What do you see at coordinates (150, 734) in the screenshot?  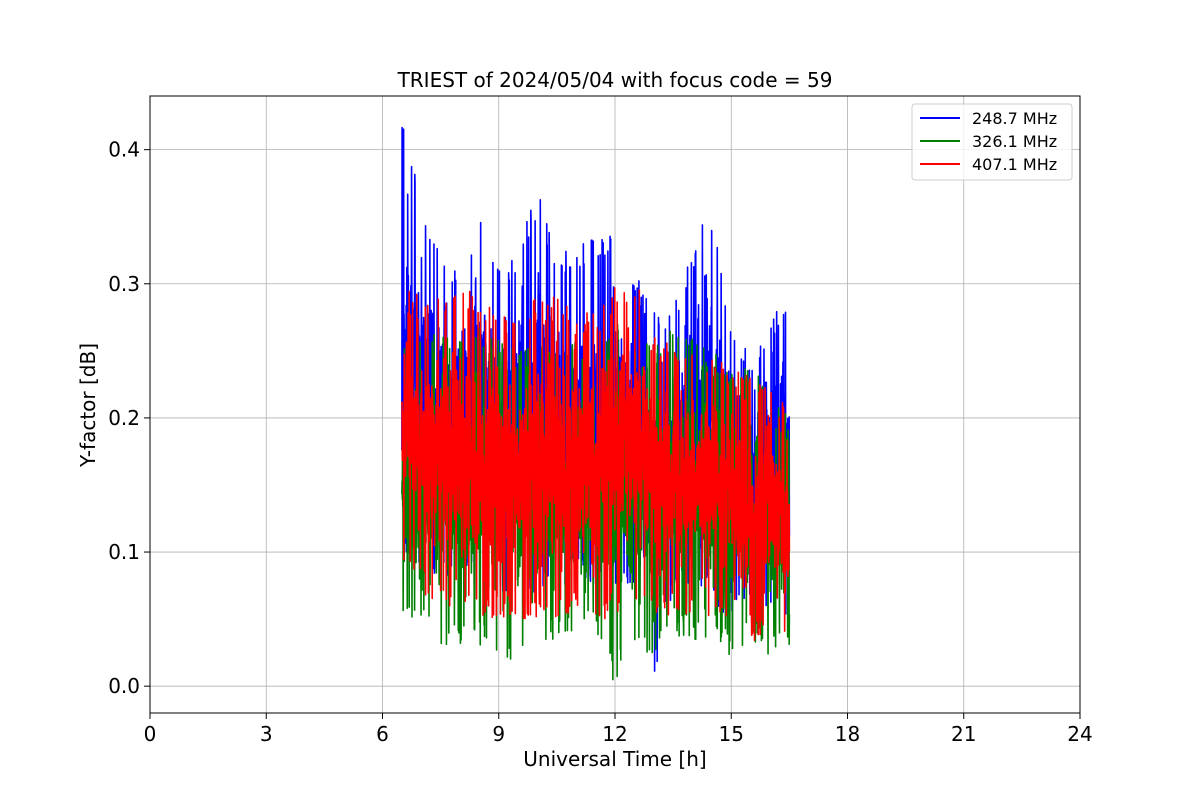 I see `x-tick-label: 0` at bounding box center [150, 734].